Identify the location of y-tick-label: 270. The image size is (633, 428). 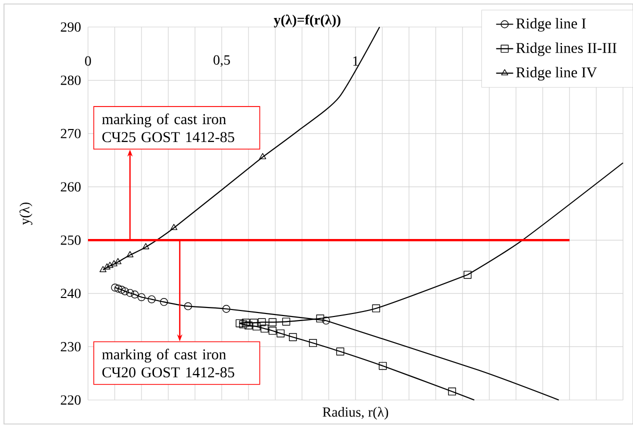
(70, 133).